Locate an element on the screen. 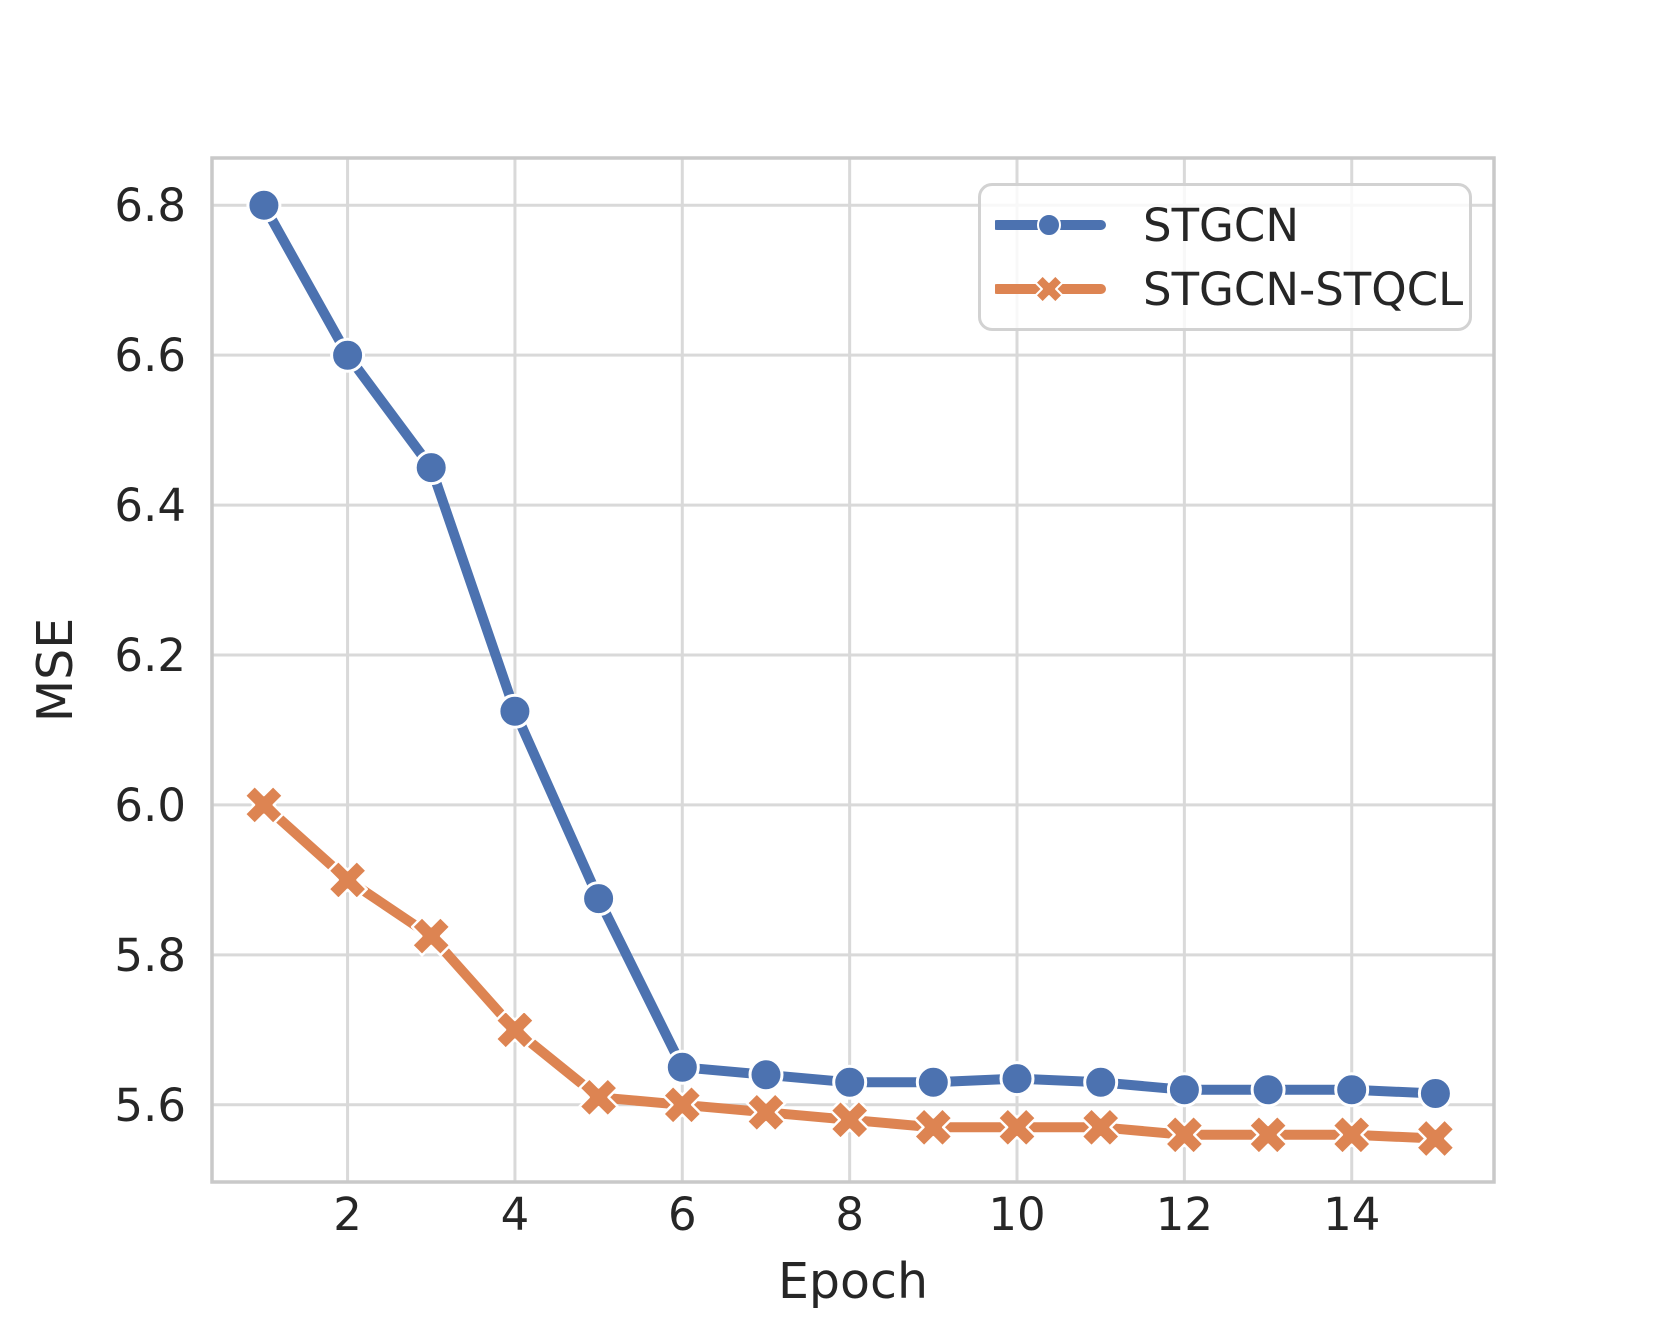  stgcn-stqcl-line-marker-icon is located at coordinates (1050, 289).